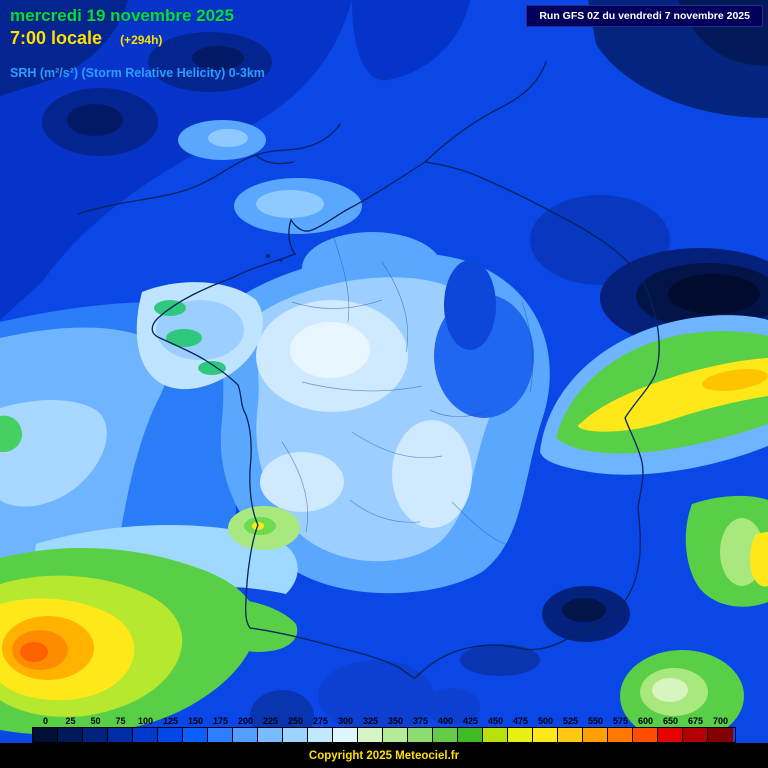 Image resolution: width=768 pixels, height=768 pixels. I want to click on legend-value: 350, so click(395, 721).